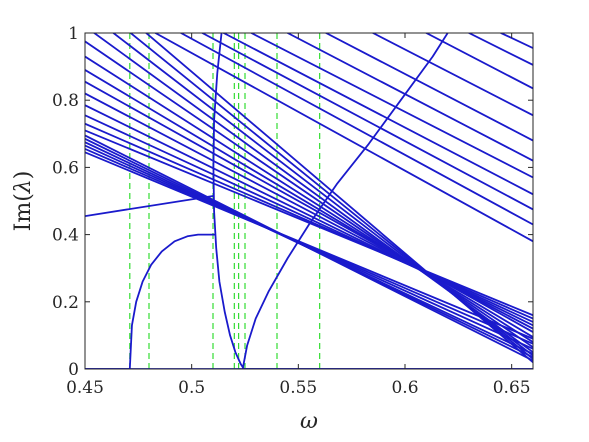 Image resolution: width=589 pixels, height=442 pixels. I want to click on x-axis-label: ω, so click(309, 421).